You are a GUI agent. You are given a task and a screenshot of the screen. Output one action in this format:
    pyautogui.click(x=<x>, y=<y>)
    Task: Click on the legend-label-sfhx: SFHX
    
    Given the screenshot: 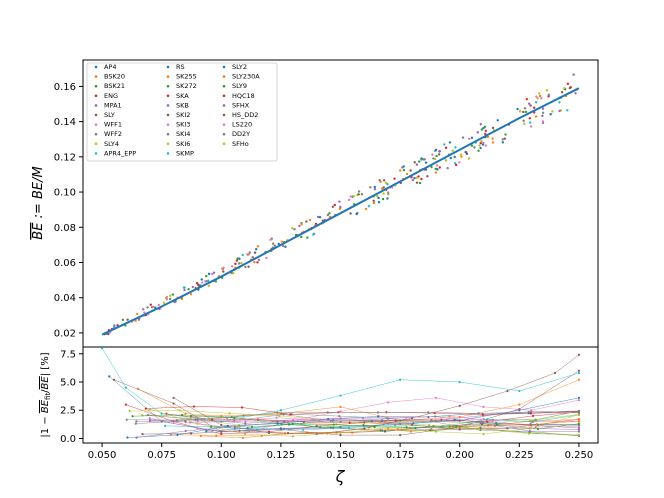 What is the action you would take?
    pyautogui.click(x=241, y=105)
    